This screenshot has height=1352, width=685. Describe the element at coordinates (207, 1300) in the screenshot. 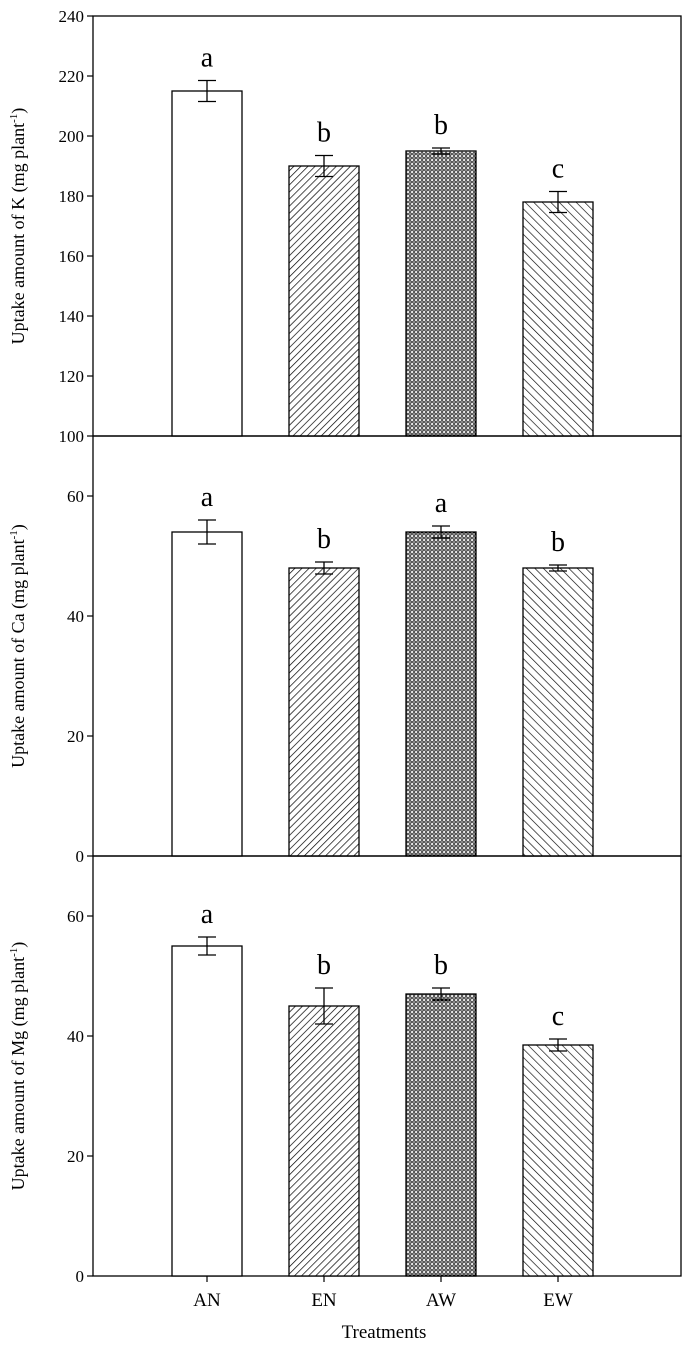

I see `x-tick-label: AN` at that location.